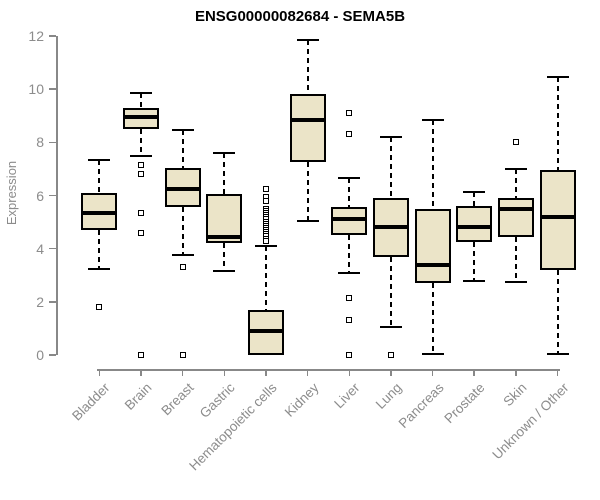 Image resolution: width=600 pixels, height=500 pixels. I want to click on y-axis-tick-label: 4, so click(40, 248).